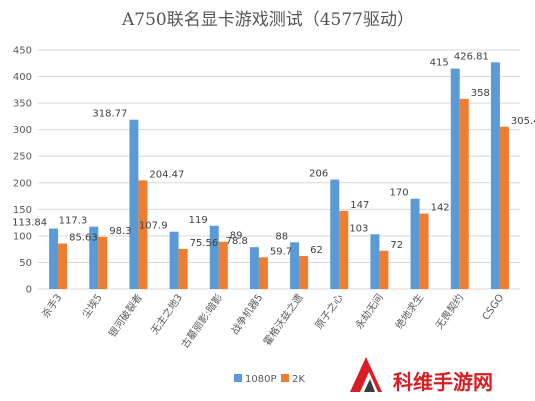 This screenshot has height=401, width=535. What do you see at coordinates (73, 221) in the screenshot?
I see `data-label-1080p: 117.3` at bounding box center [73, 221].